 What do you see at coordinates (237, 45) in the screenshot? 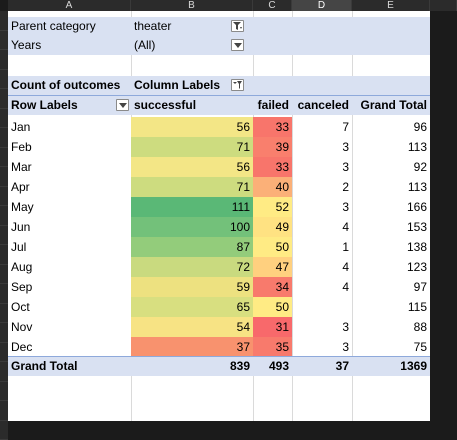
I see `dropdown-arrow-icon` at bounding box center [237, 45].